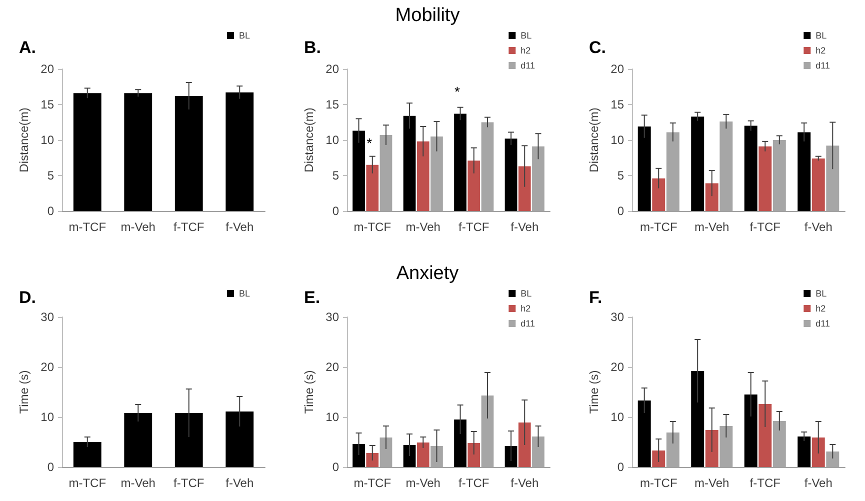 The height and width of the screenshot is (501, 865). What do you see at coordinates (27, 297) in the screenshot?
I see `chart-title: D.` at bounding box center [27, 297].